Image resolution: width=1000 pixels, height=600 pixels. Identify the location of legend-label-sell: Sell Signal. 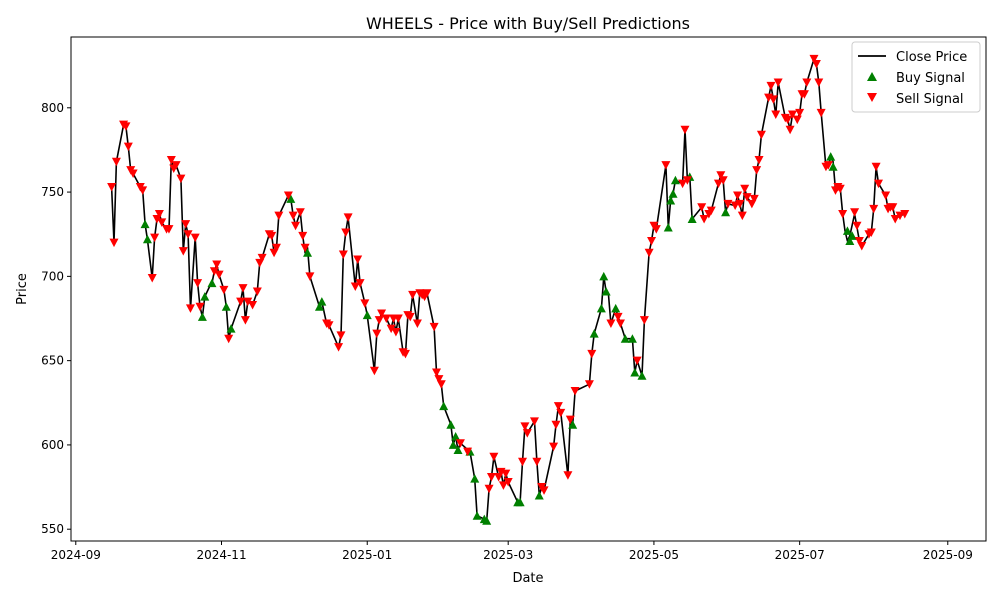
(930, 99).